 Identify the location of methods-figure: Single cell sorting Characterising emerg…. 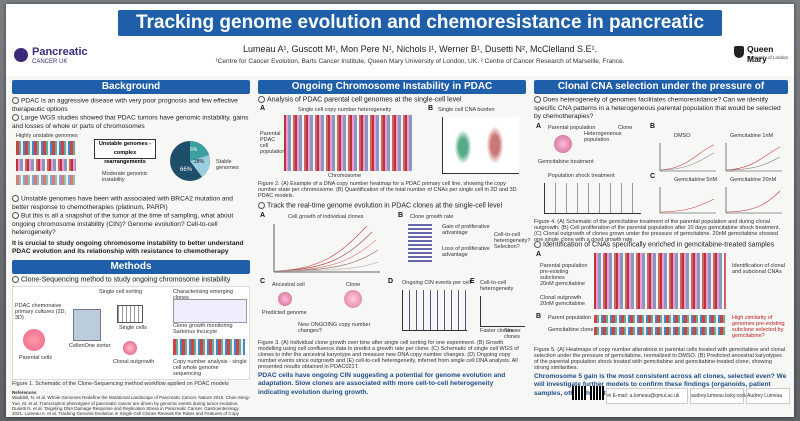
(131, 332).